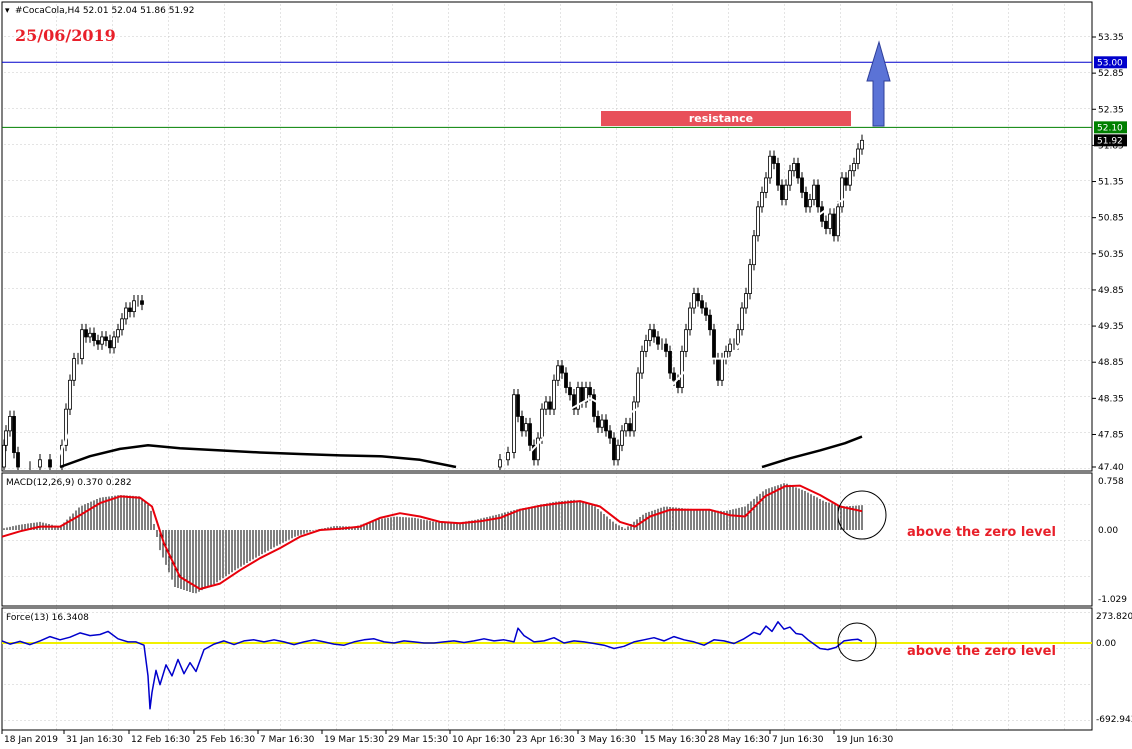  Describe the element at coordinates (31, 740) in the screenshot. I see `time-tick-label: 18 Jan 2019` at that location.